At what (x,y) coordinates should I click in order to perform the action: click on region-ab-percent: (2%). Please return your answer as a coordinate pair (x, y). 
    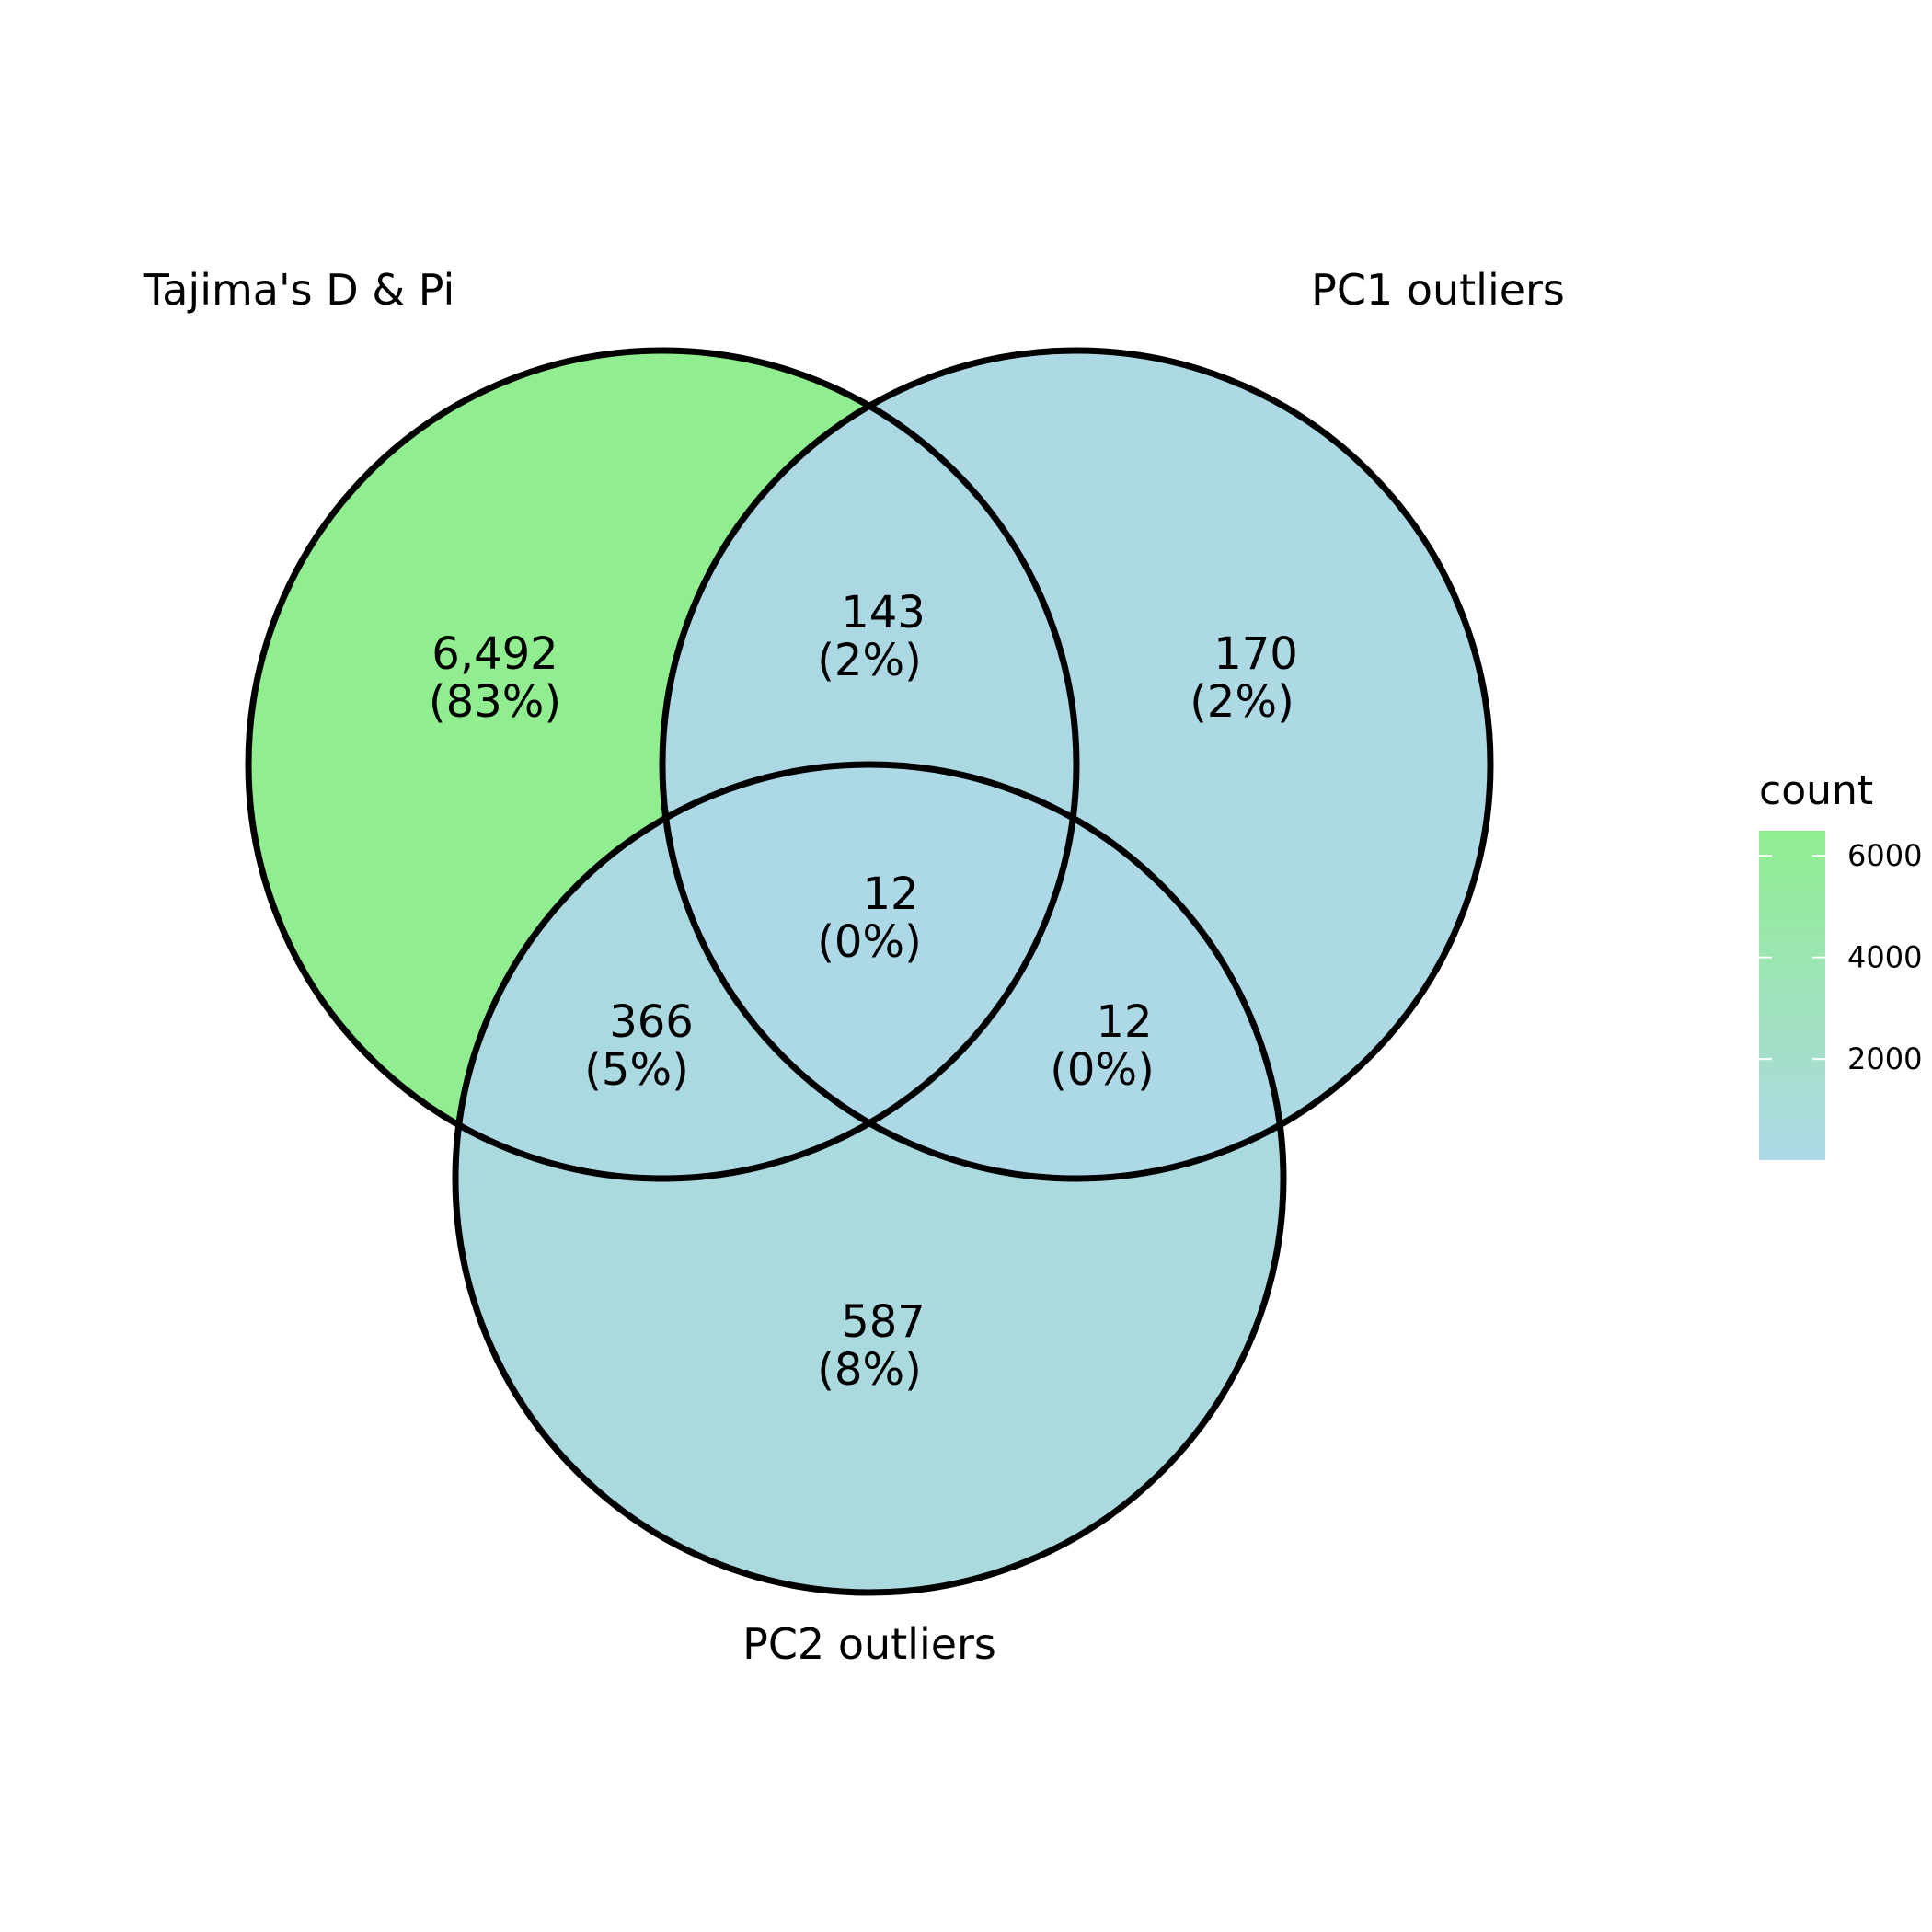
    Looking at the image, I should click on (869, 660).